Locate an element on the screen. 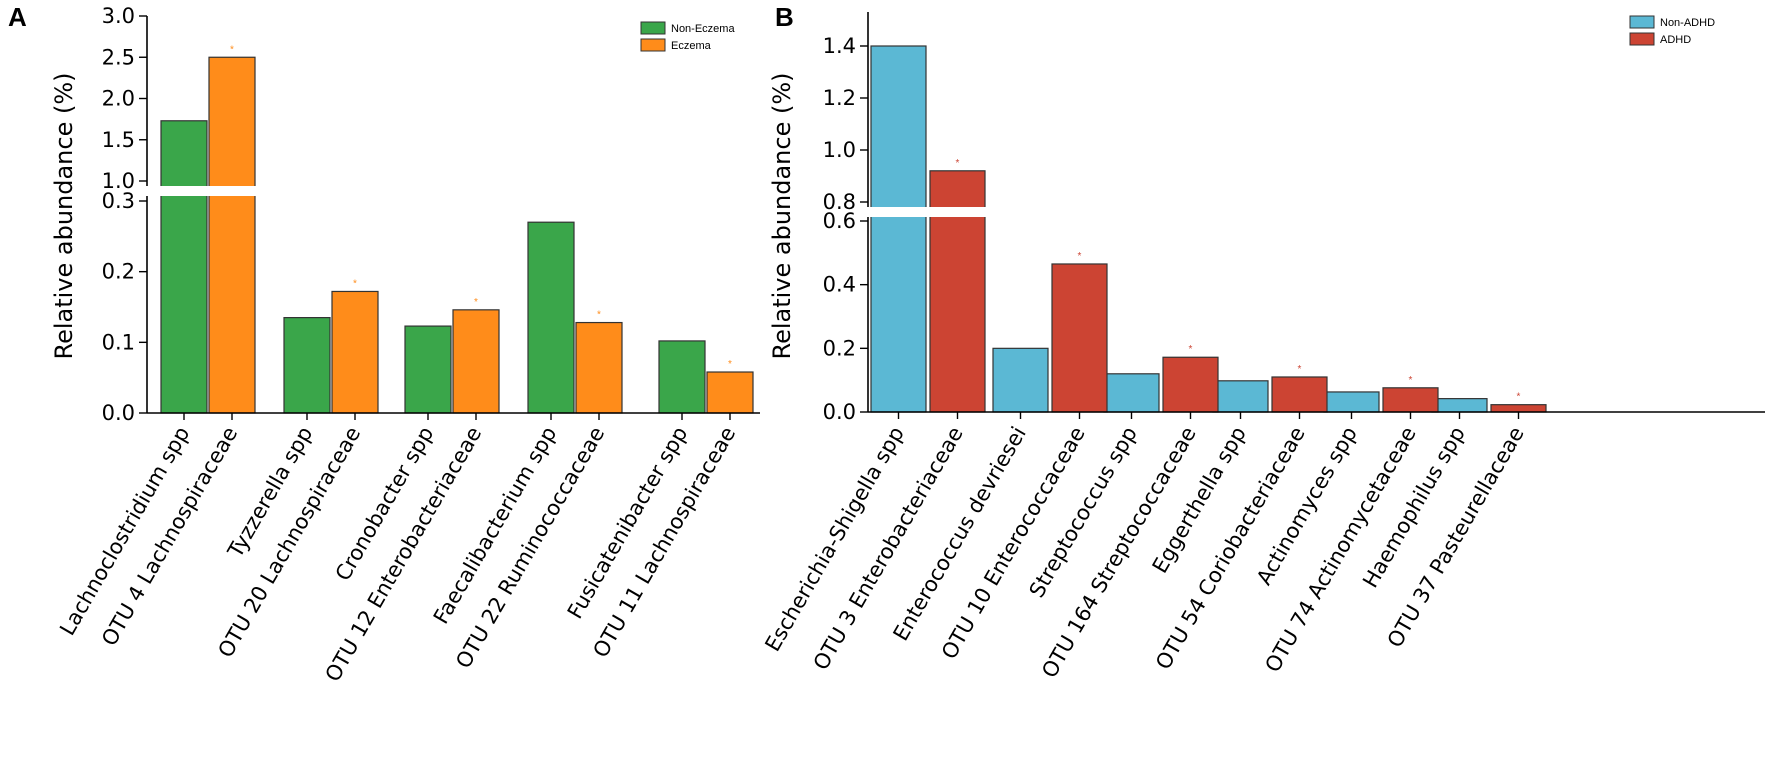 The width and height of the screenshot is (1772, 767). y-tick-label: 2.5 is located at coordinates (118, 57).